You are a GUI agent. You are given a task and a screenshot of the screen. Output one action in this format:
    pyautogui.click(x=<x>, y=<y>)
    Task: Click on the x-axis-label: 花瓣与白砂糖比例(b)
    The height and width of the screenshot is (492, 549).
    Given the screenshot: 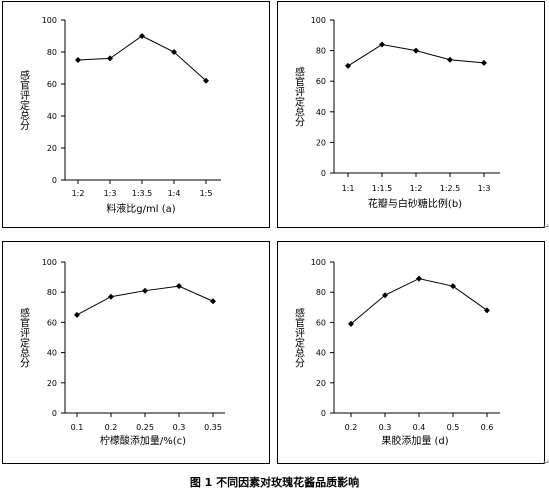 What is the action you would take?
    pyautogui.click(x=415, y=203)
    